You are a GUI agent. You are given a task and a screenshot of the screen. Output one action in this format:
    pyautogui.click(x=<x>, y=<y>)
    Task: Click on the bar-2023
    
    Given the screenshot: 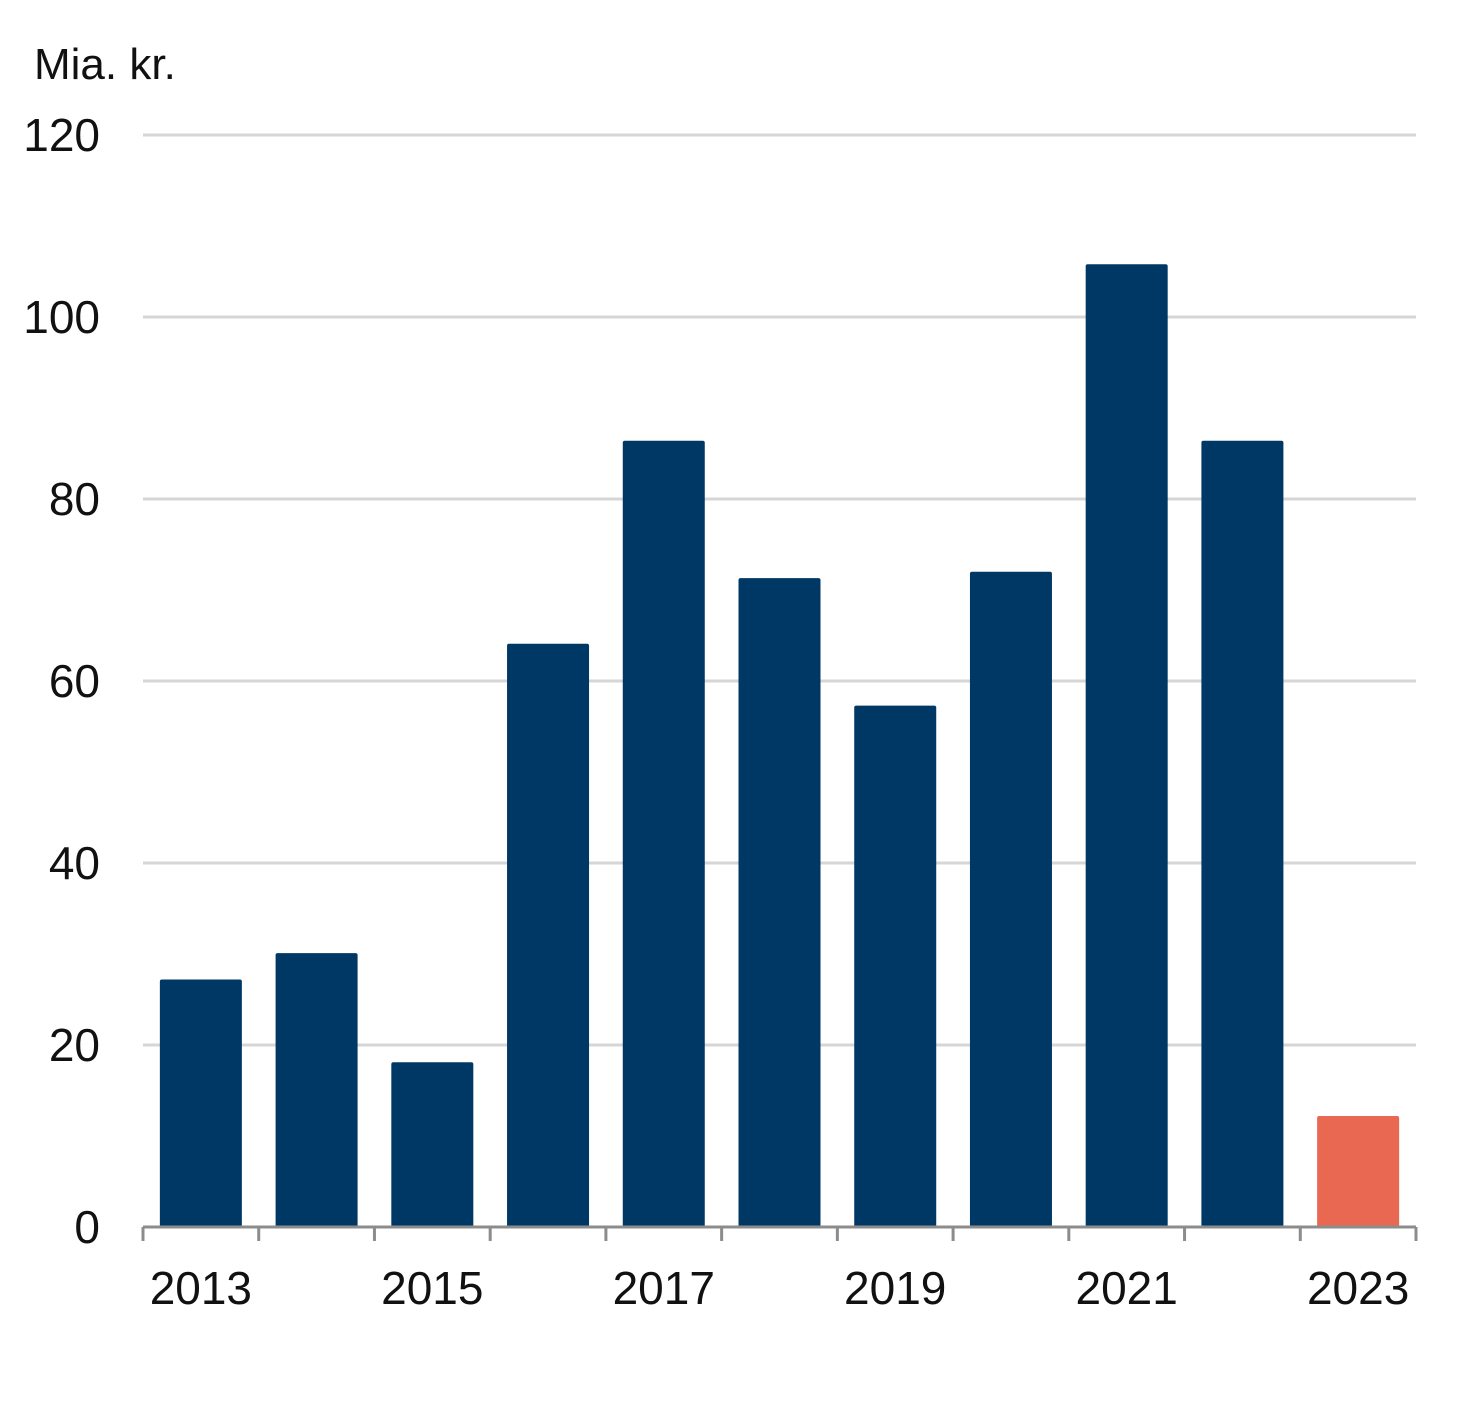 What is the action you would take?
    pyautogui.click(x=1358, y=1171)
    